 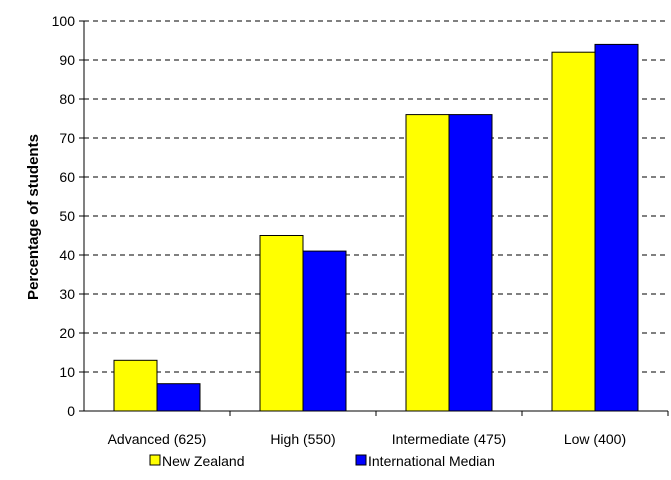 I want to click on x-tick-label: Intermediate (475), so click(x=449, y=439).